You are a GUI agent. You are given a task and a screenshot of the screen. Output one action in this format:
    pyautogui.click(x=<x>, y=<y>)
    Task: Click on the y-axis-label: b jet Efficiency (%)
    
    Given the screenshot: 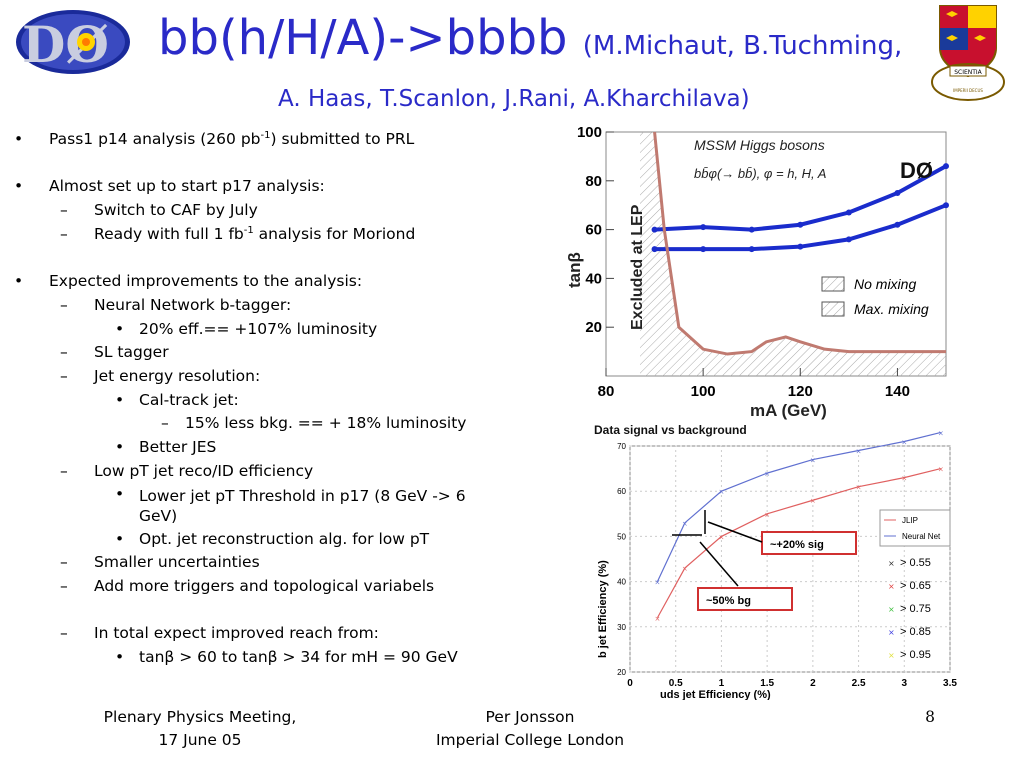 What is the action you would take?
    pyautogui.click(x=603, y=609)
    